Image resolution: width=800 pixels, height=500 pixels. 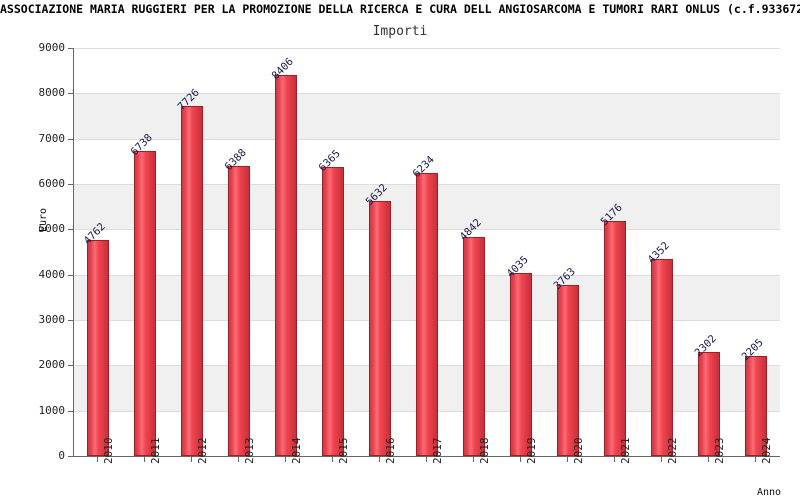 What do you see at coordinates (485, 451) in the screenshot?
I see `x-axis-tick-label: 2018` at bounding box center [485, 451].